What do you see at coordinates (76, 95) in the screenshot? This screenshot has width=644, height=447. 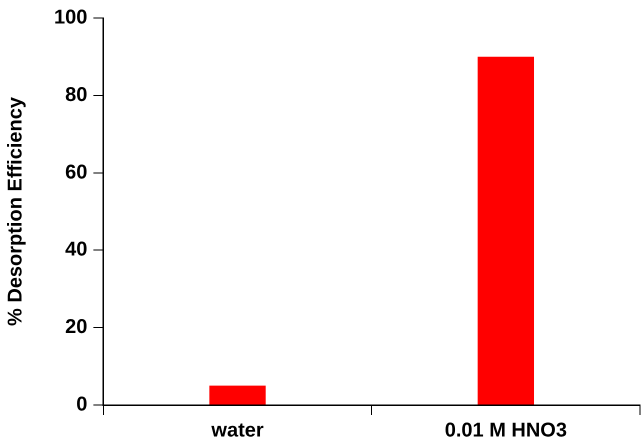 I see `y-tick-label: 80` at bounding box center [76, 95].